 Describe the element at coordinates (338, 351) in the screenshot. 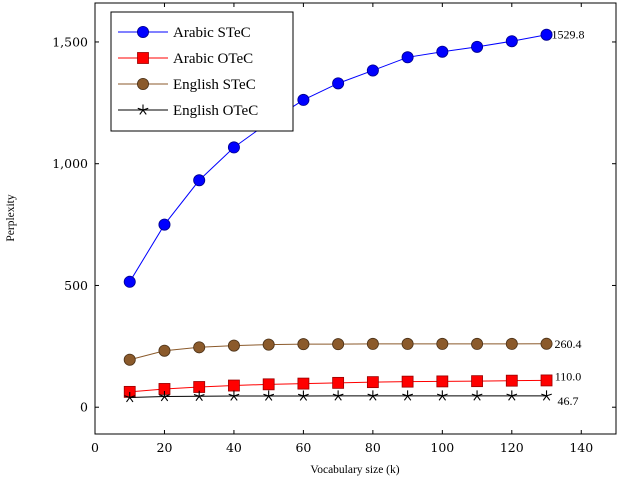

I see `series-english-stec` at that location.